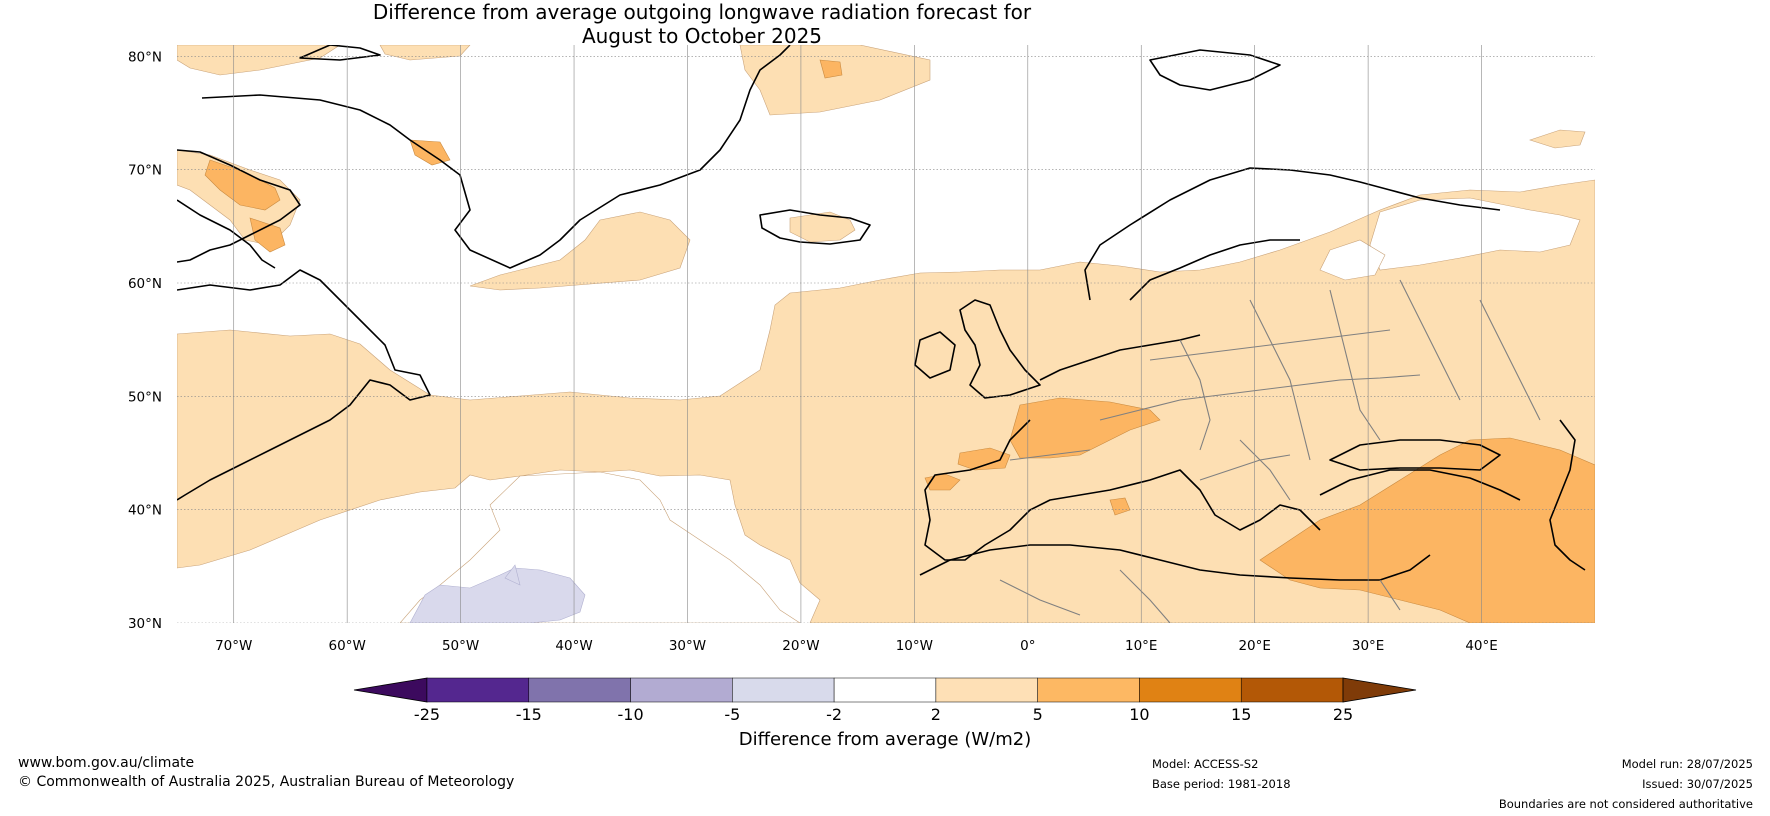 Image resolution: width=1770 pixels, height=816 pixels. Describe the element at coordinates (1038, 714) in the screenshot. I see `colorbar-tick-label: 5` at that location.